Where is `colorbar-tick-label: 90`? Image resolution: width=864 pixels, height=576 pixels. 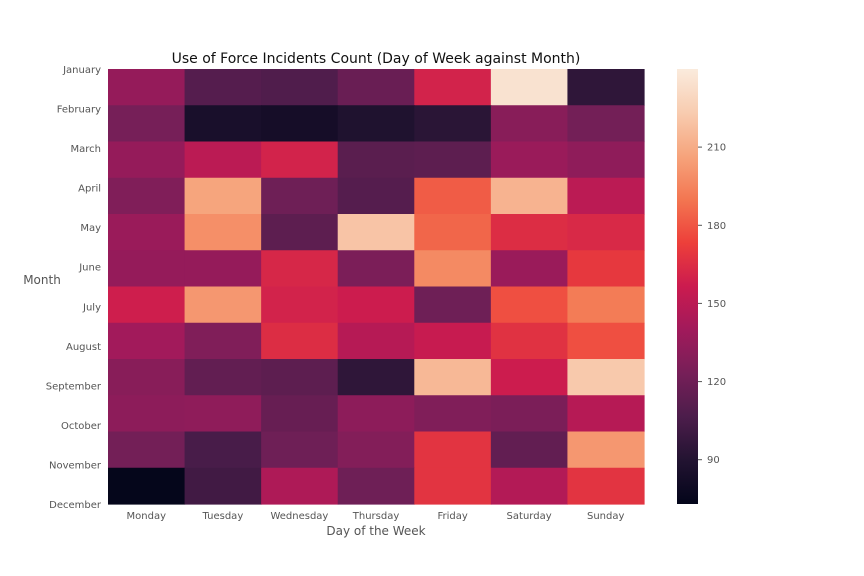
colorbar-tick-label: 90 is located at coordinates (713, 460).